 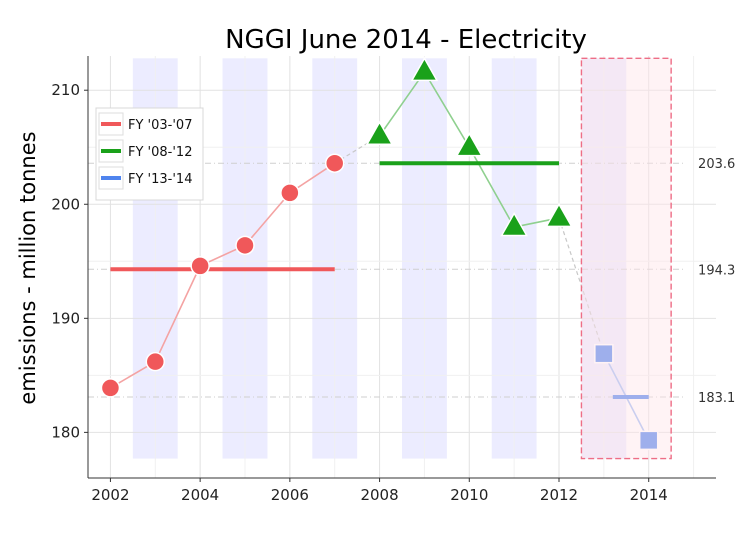 I want to click on reference-label: 203.6, so click(x=716, y=164).